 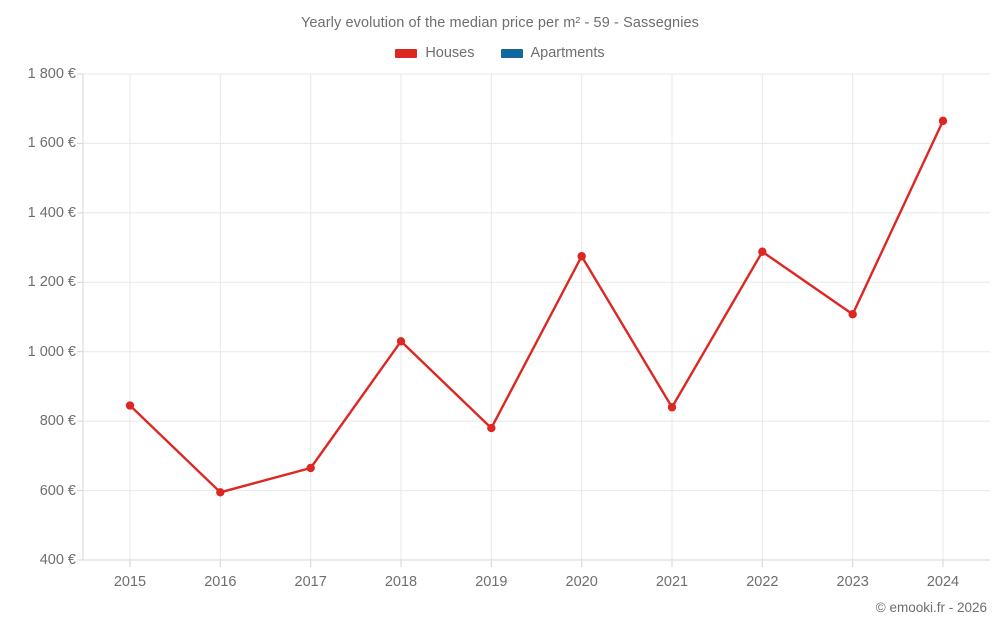 I want to click on x-axis-label: 2024, so click(x=943, y=582).